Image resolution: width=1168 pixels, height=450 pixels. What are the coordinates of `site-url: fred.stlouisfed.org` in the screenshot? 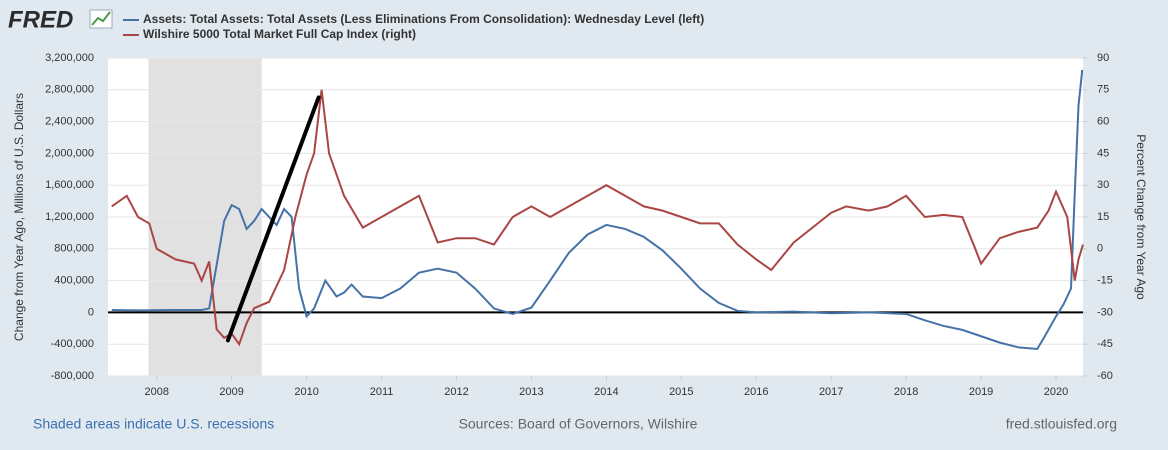 It's located at (1061, 424).